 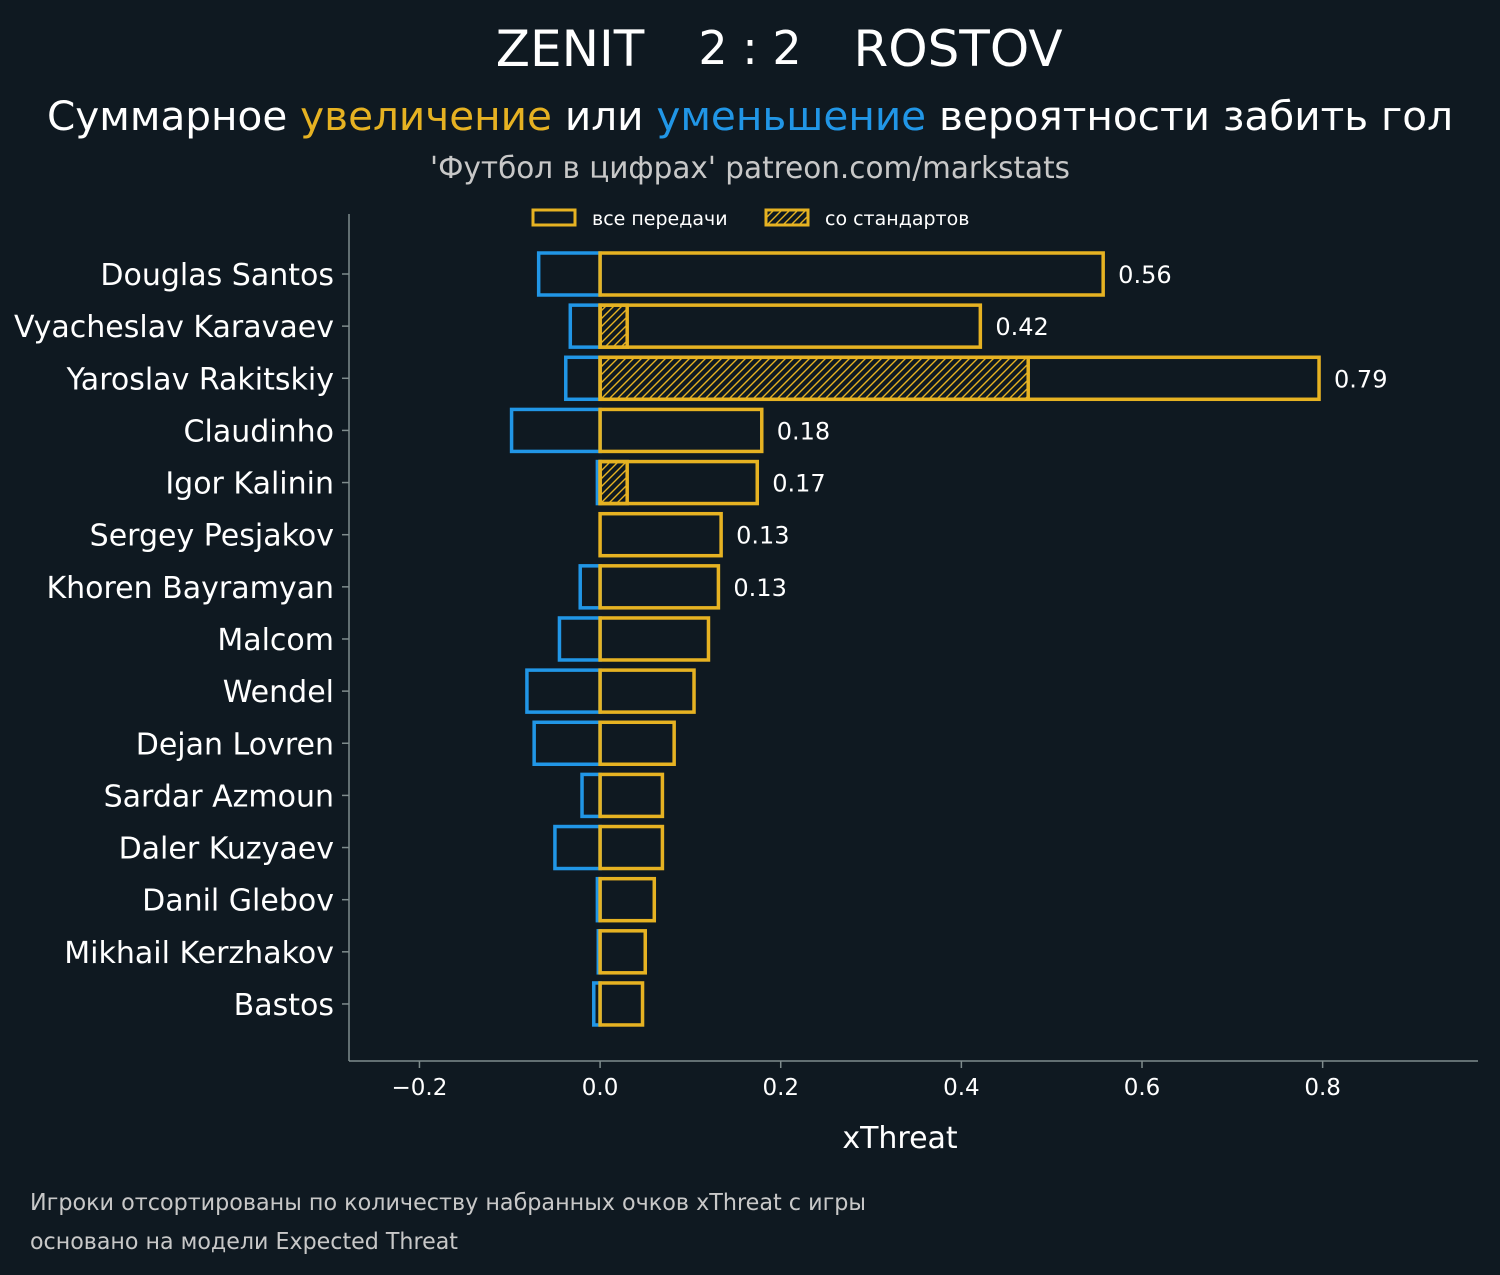 What do you see at coordinates (554, 217) in the screenshot?
I see `legend-swatch-all-passes` at bounding box center [554, 217].